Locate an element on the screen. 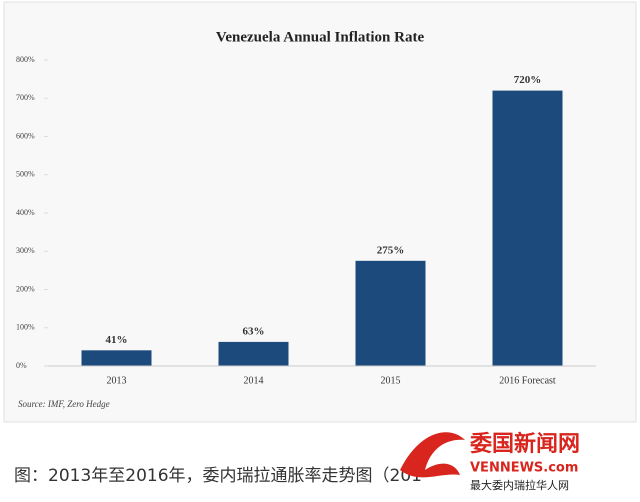 The height and width of the screenshot is (502, 640). x-tick-label: 2015 is located at coordinates (391, 380).